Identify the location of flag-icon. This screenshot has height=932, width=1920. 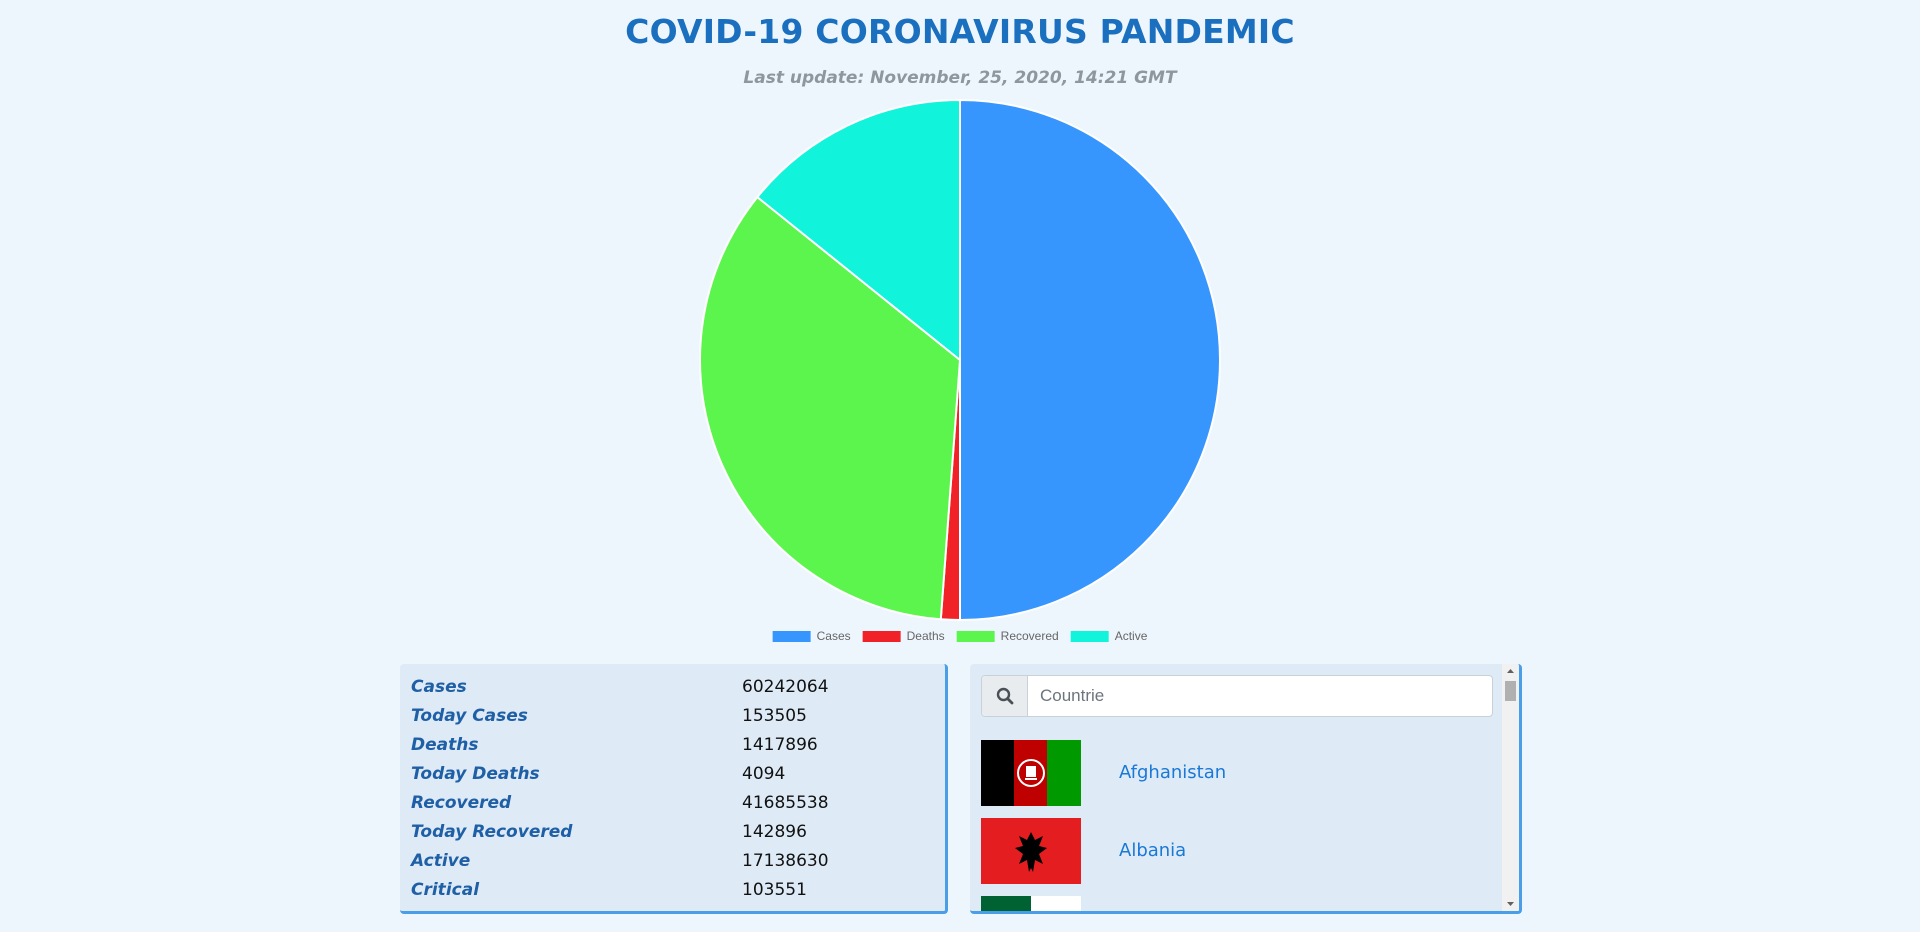
(1031, 905).